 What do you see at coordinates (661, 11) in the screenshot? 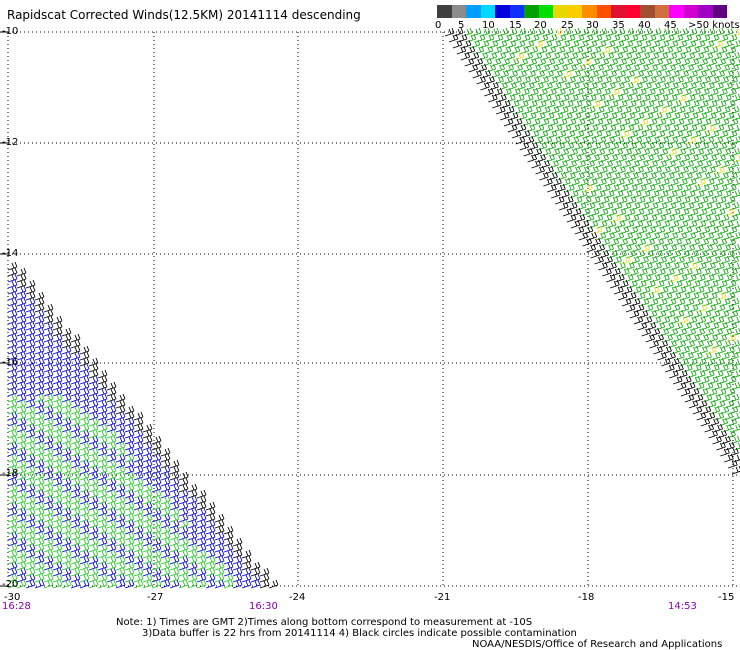
I see `legend-swatch` at bounding box center [661, 11].